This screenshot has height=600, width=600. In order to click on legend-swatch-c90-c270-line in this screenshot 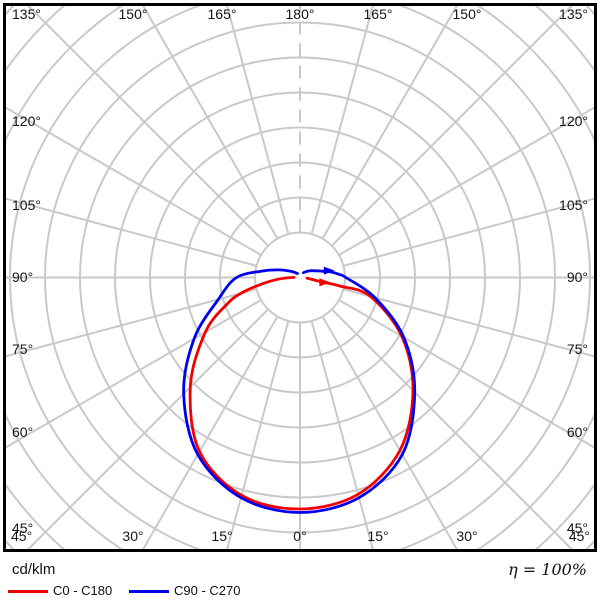, I will do `click(149, 591)`.